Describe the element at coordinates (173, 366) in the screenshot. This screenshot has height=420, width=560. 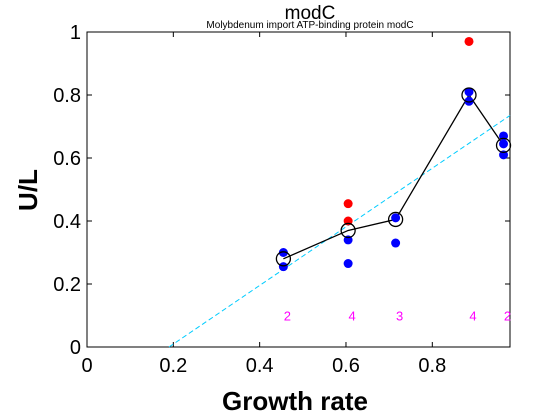
I see `x-tick-label: 0.2` at that location.